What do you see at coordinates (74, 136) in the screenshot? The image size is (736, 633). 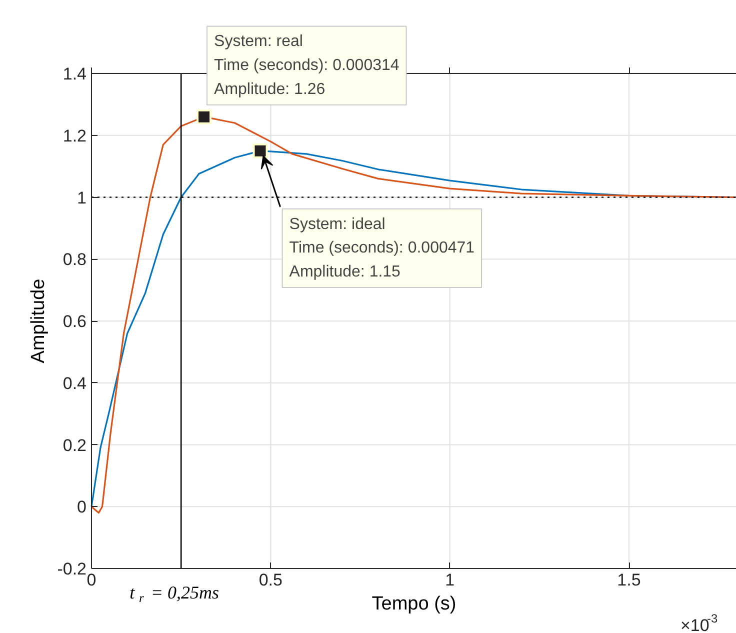 I see `y-tick-label: 1.2` at bounding box center [74, 136].